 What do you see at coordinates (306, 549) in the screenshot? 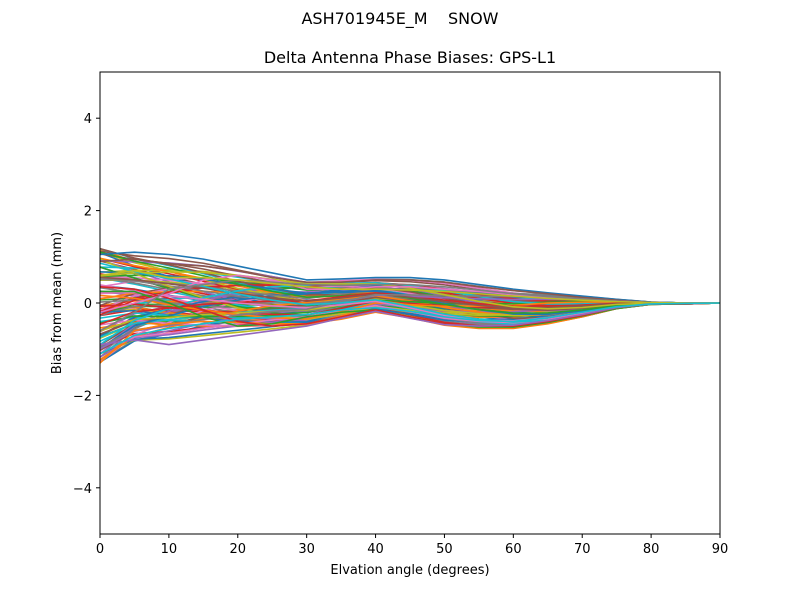
I see `x-tick-label: 30` at bounding box center [306, 549].